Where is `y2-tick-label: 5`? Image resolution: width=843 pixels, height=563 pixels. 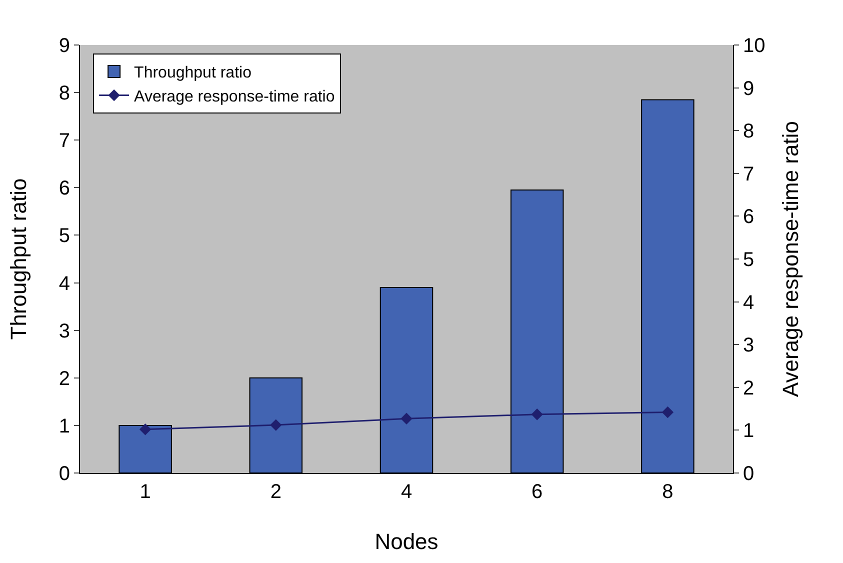
y2-tick-label: 5 is located at coordinates (748, 260).